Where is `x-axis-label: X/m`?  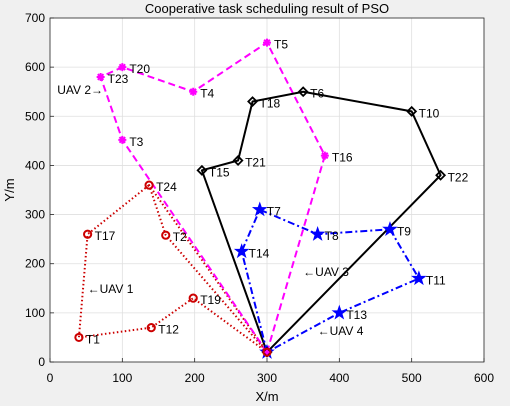 x-axis-label: X/m is located at coordinates (266, 396).